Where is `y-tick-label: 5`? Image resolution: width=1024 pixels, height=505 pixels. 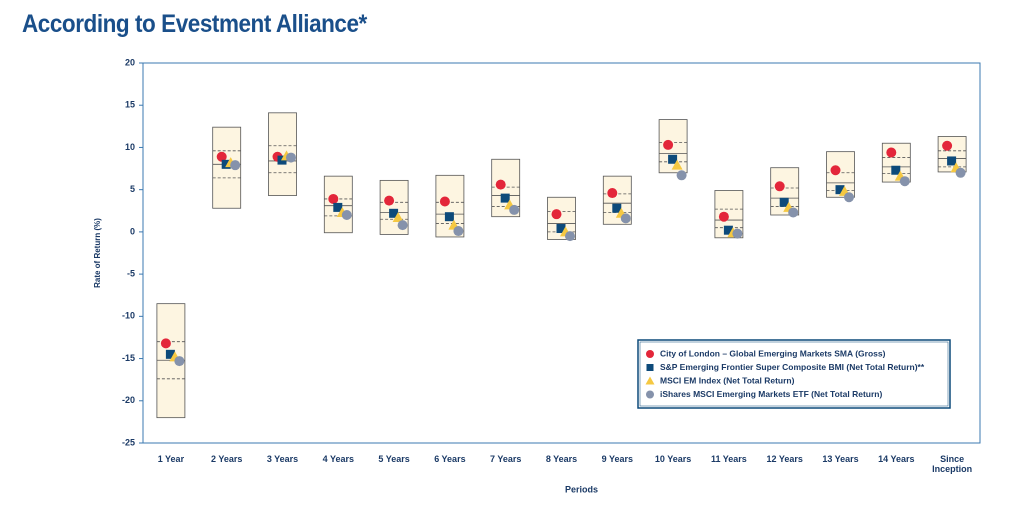
y-tick-label: 5 is located at coordinates (132, 189).